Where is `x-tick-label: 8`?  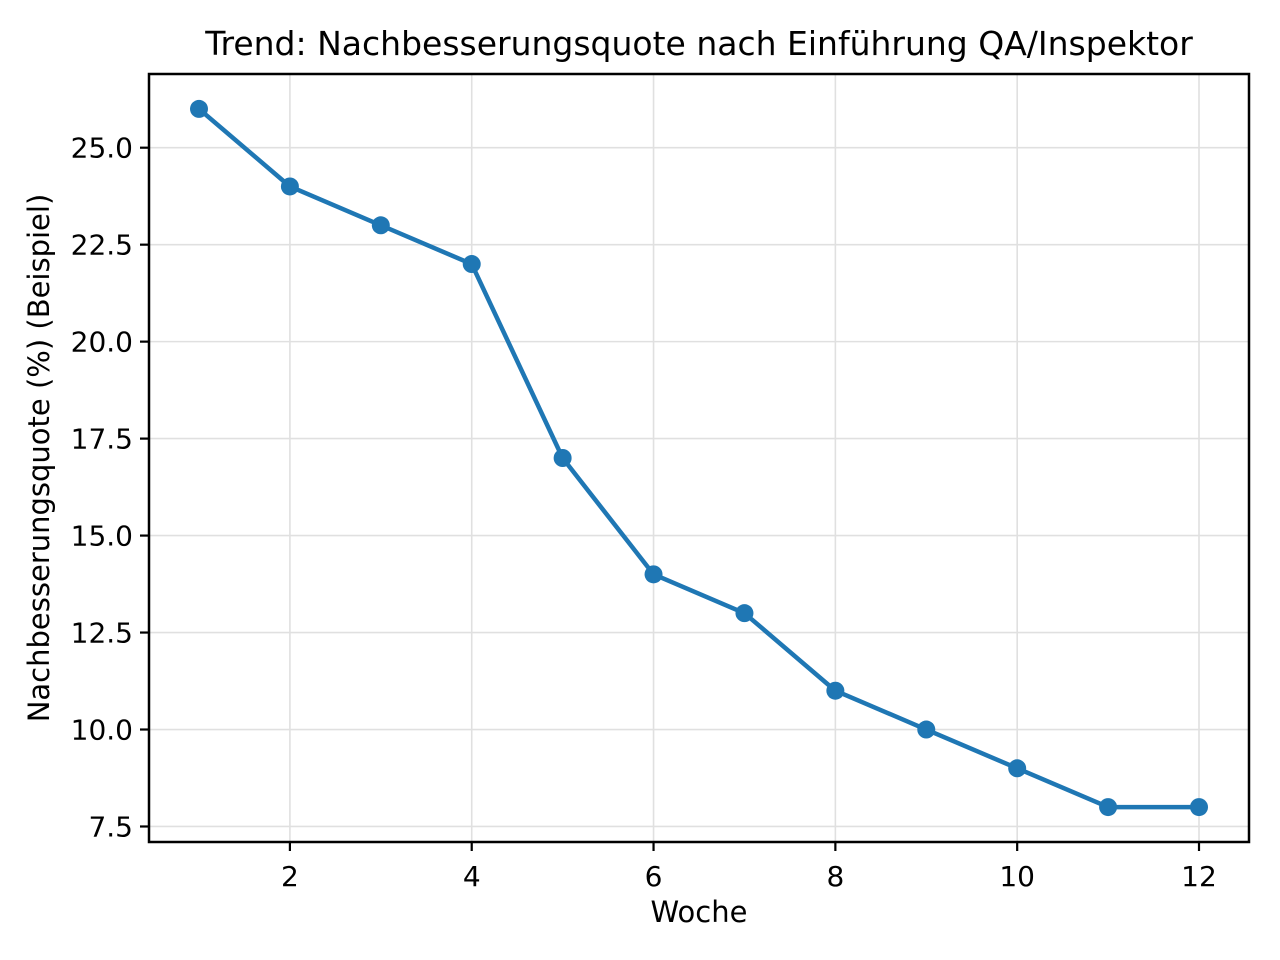
x-tick-label: 8 is located at coordinates (835, 876).